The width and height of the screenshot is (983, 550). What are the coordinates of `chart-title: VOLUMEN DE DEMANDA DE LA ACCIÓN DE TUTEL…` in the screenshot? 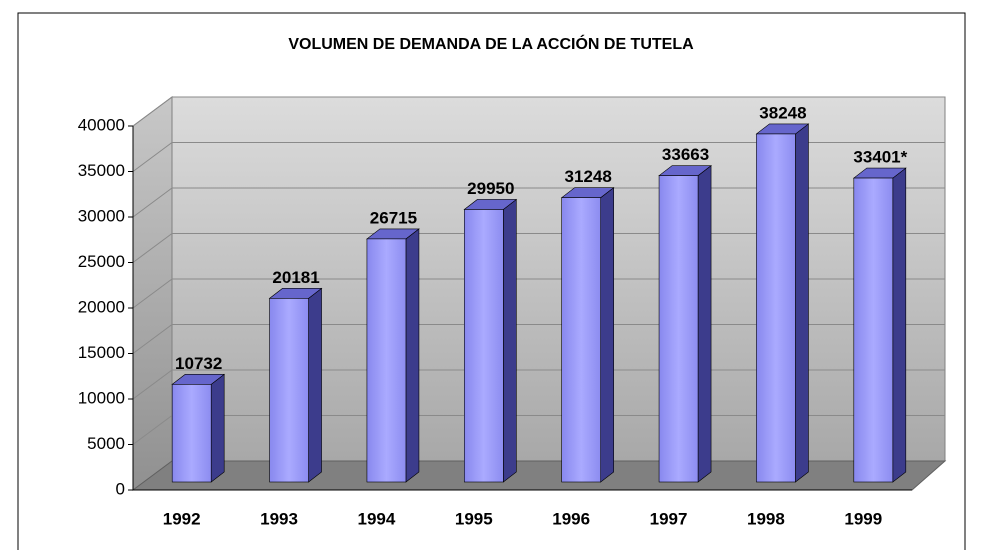 It's located at (491, 43).